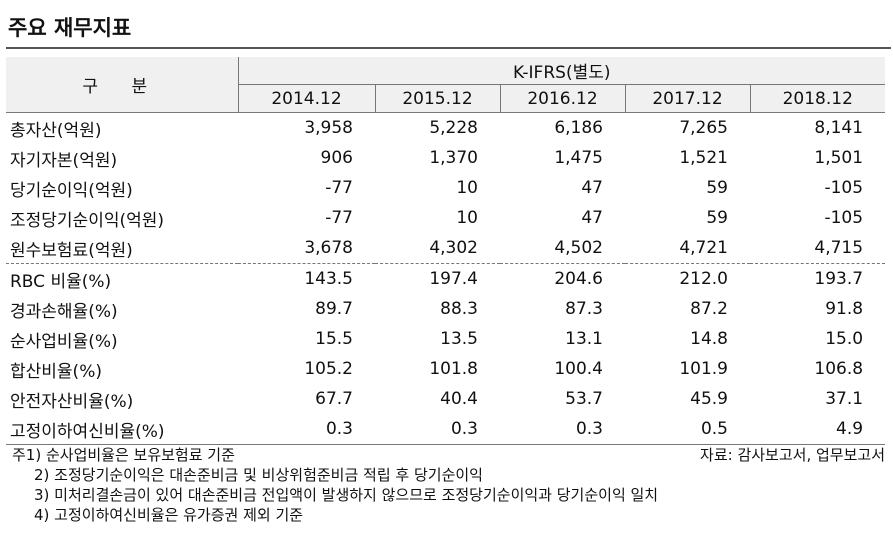 The image size is (893, 538). What do you see at coordinates (844, 399) in the screenshot?
I see `cell-value: 37.1` at bounding box center [844, 399].